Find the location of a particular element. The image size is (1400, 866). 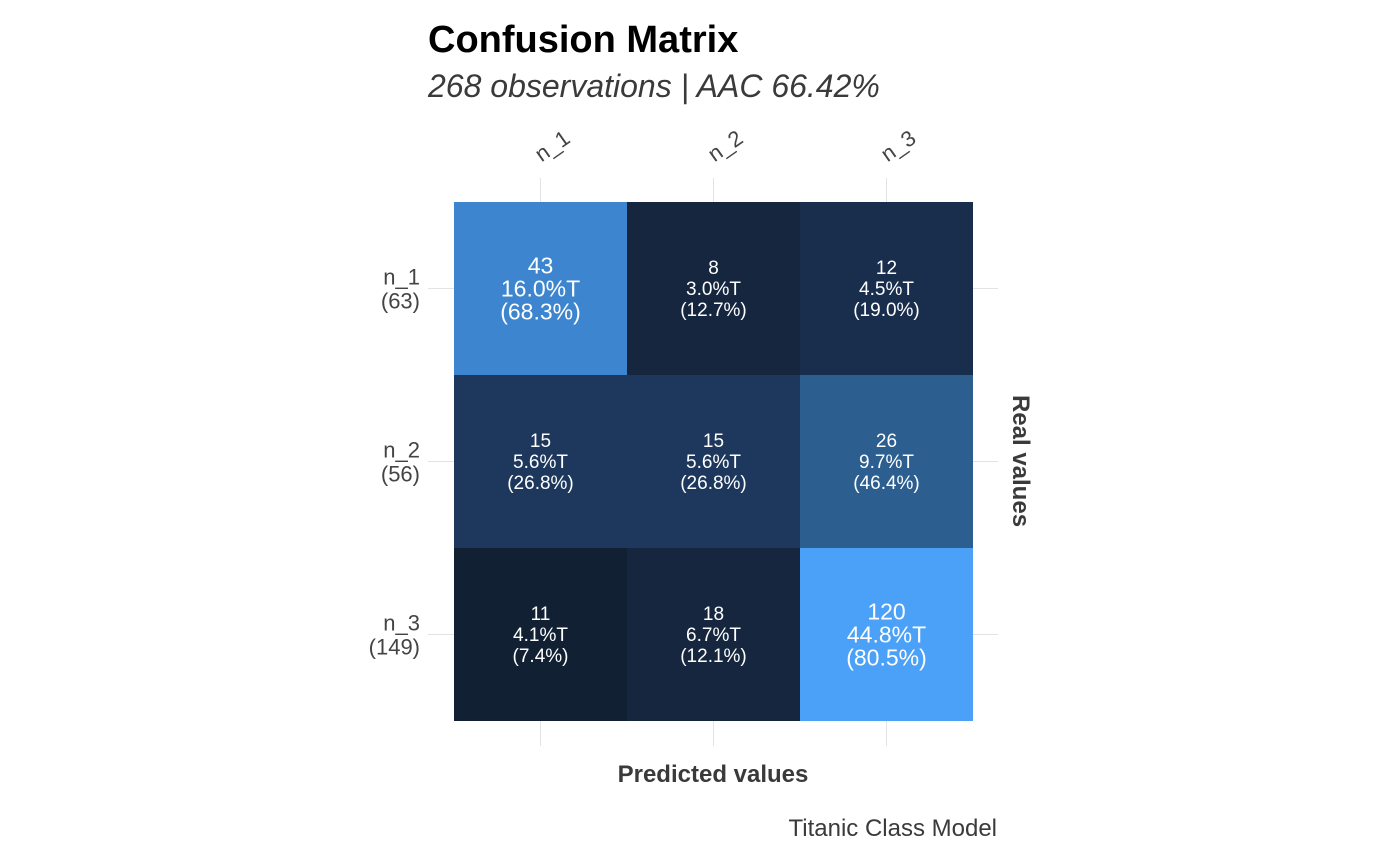

chart-caption: Titanic Class Model is located at coordinates (892, 828).